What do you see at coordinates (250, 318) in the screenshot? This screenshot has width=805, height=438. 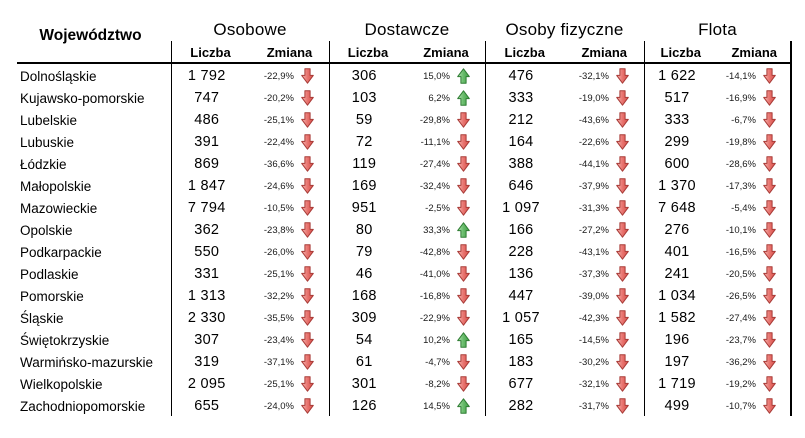 I see `group-cell: 2 330 -35,5%` at bounding box center [250, 318].